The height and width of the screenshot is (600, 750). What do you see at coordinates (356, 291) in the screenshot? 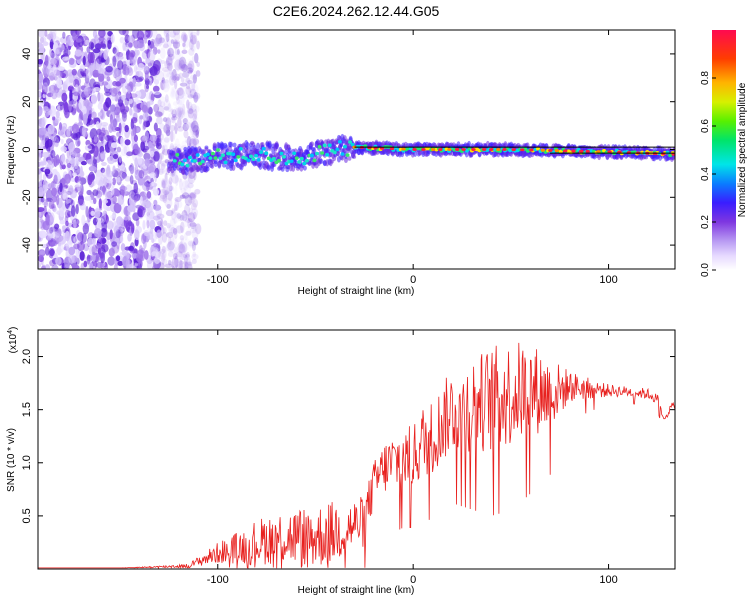
I see `spectrogram-x-label: Height of straight line (km)` at bounding box center [356, 291].